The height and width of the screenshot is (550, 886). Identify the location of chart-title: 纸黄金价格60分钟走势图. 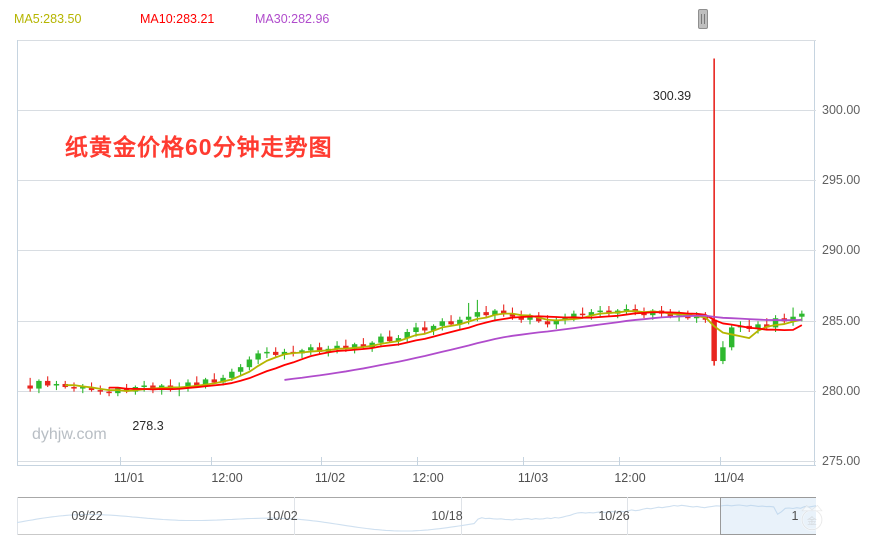
(199, 147).